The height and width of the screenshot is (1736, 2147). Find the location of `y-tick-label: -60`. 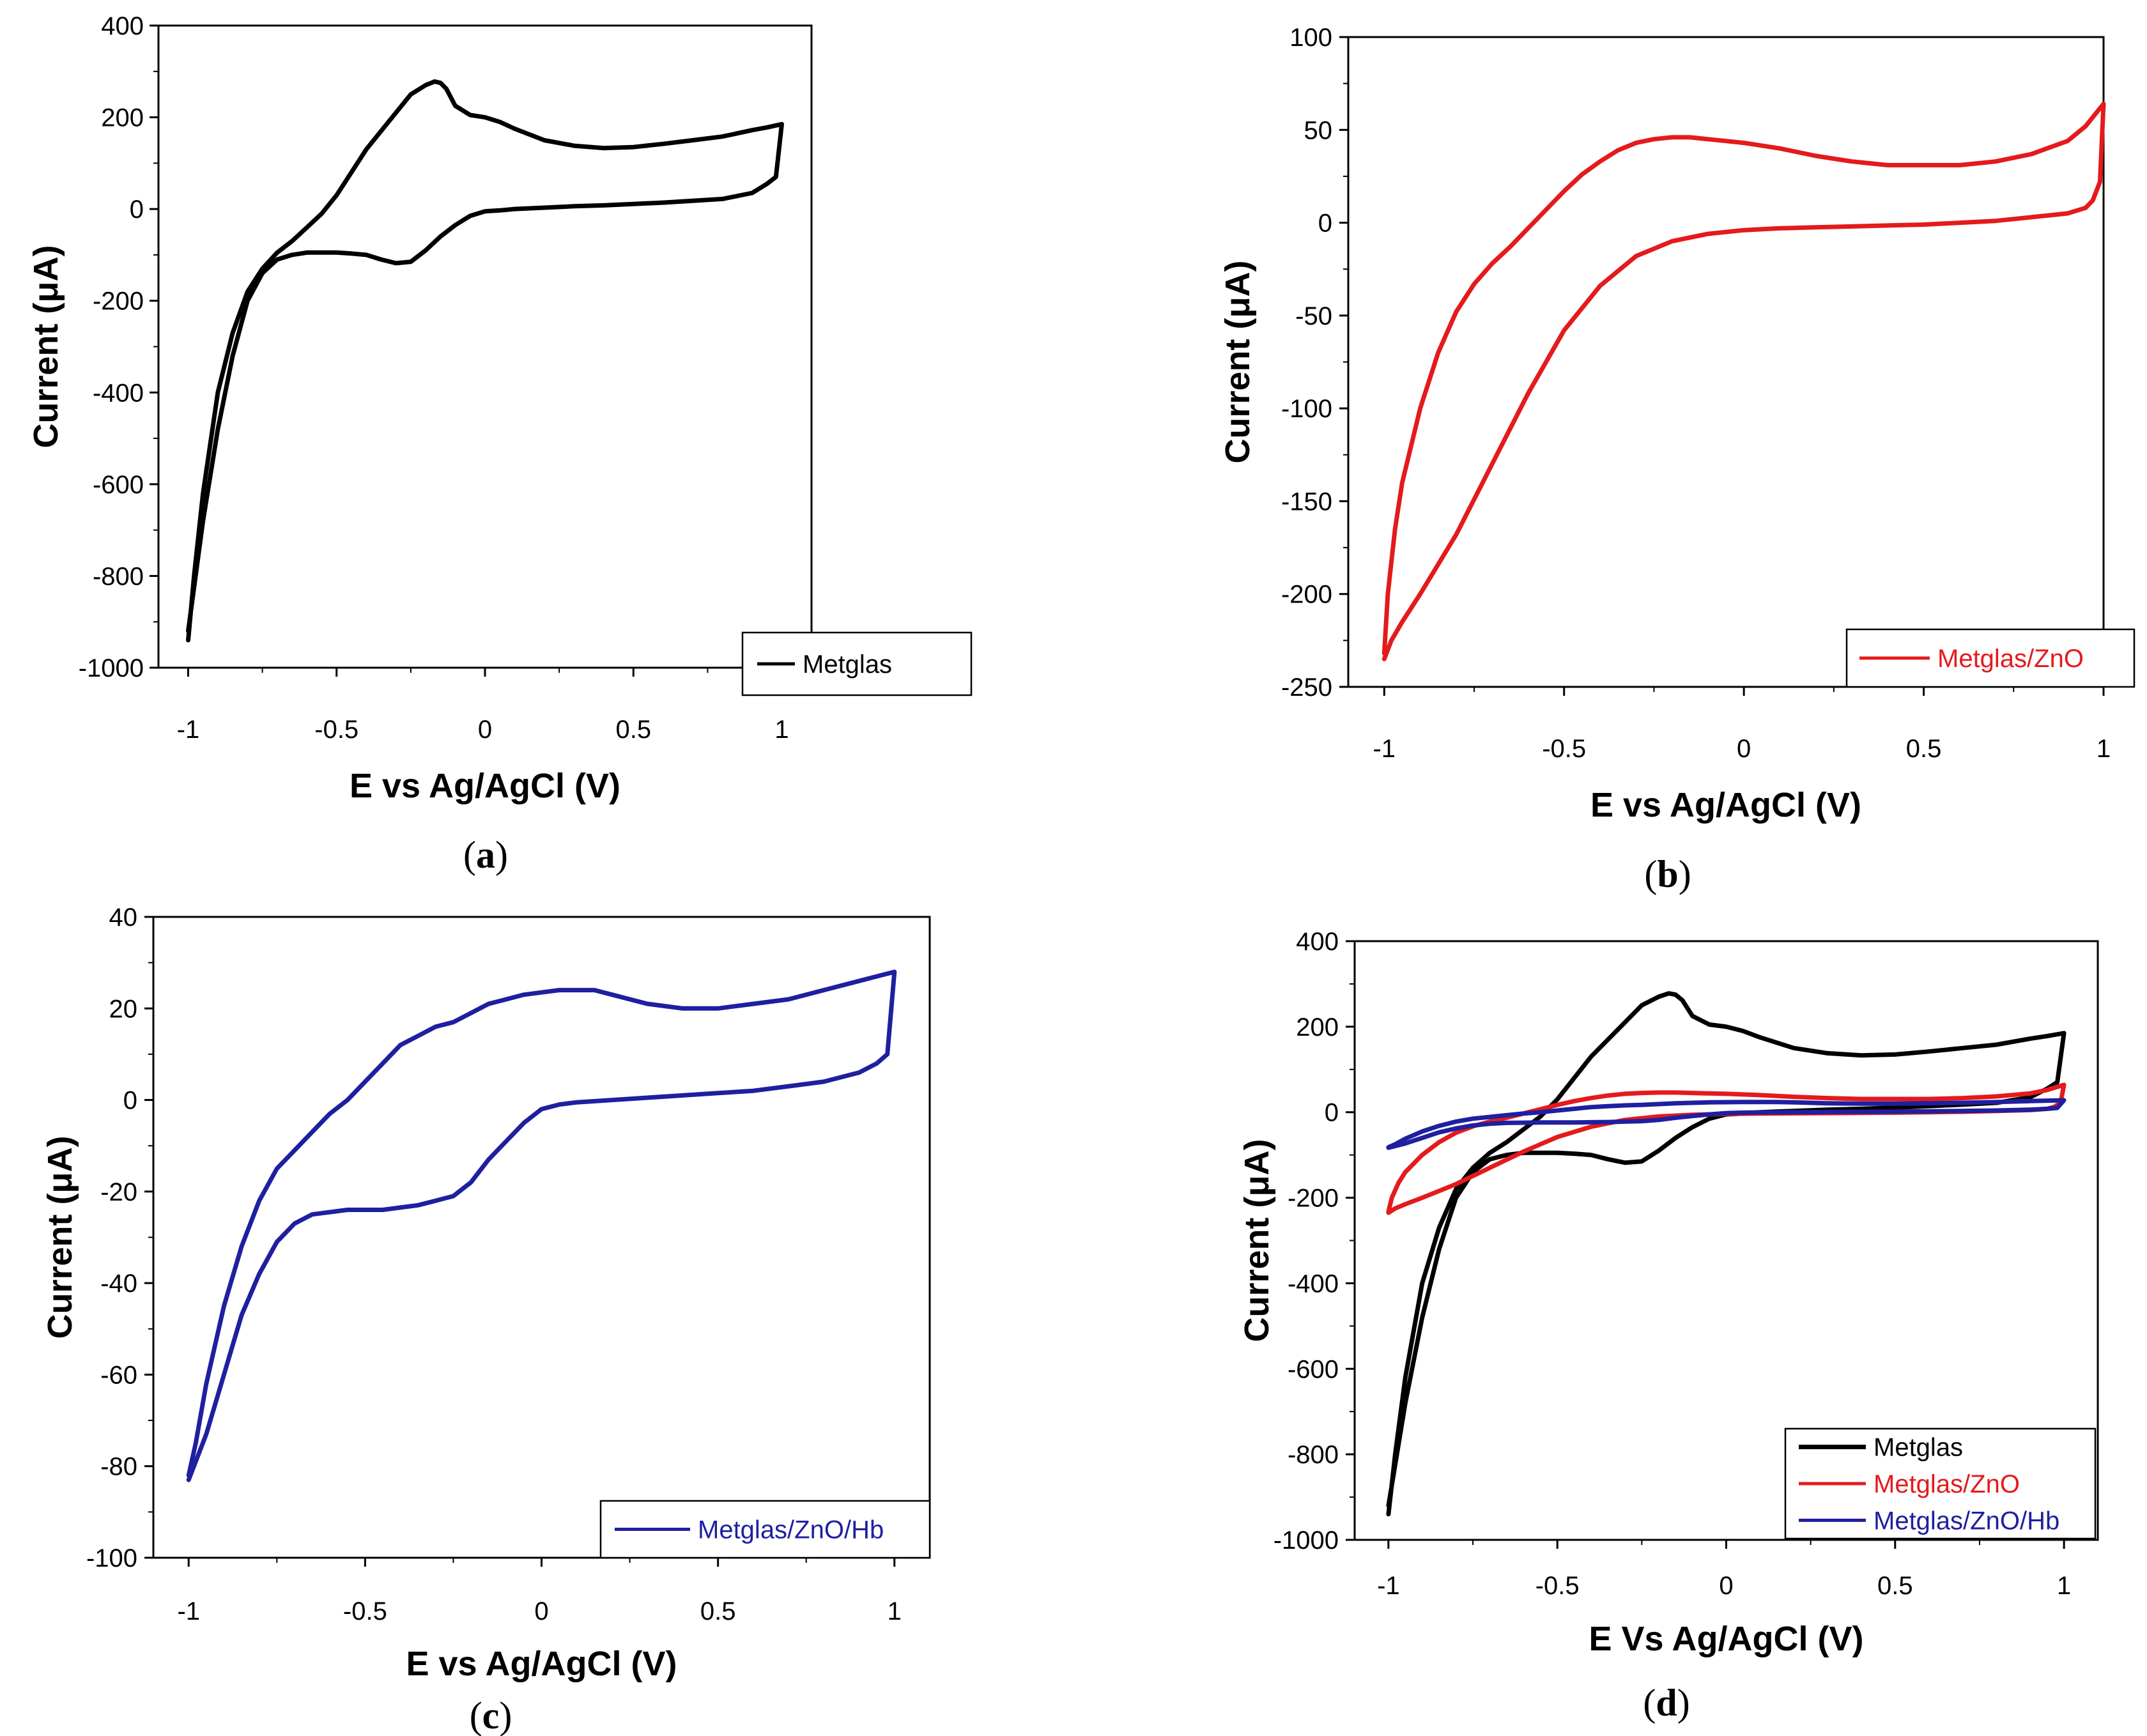

y-tick-label: -60 is located at coordinates (118, 1375).